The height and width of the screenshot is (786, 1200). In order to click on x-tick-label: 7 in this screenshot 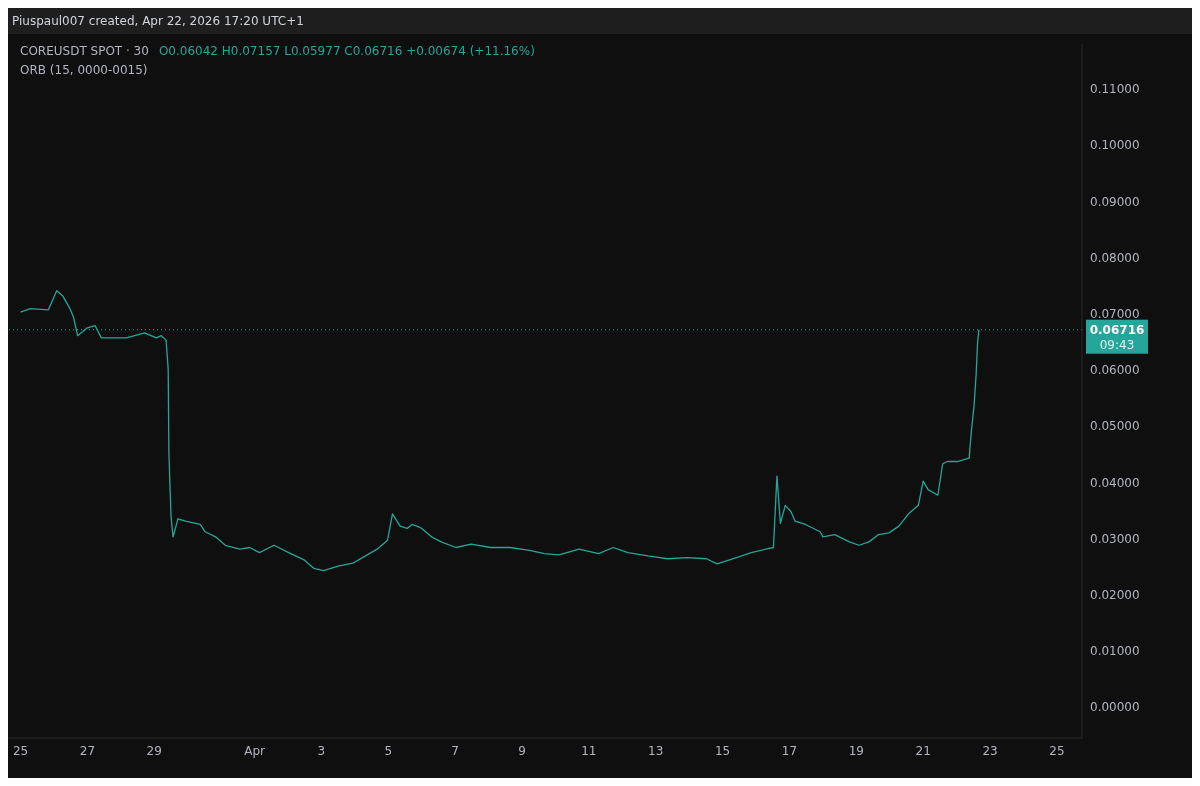, I will do `click(455, 750)`.